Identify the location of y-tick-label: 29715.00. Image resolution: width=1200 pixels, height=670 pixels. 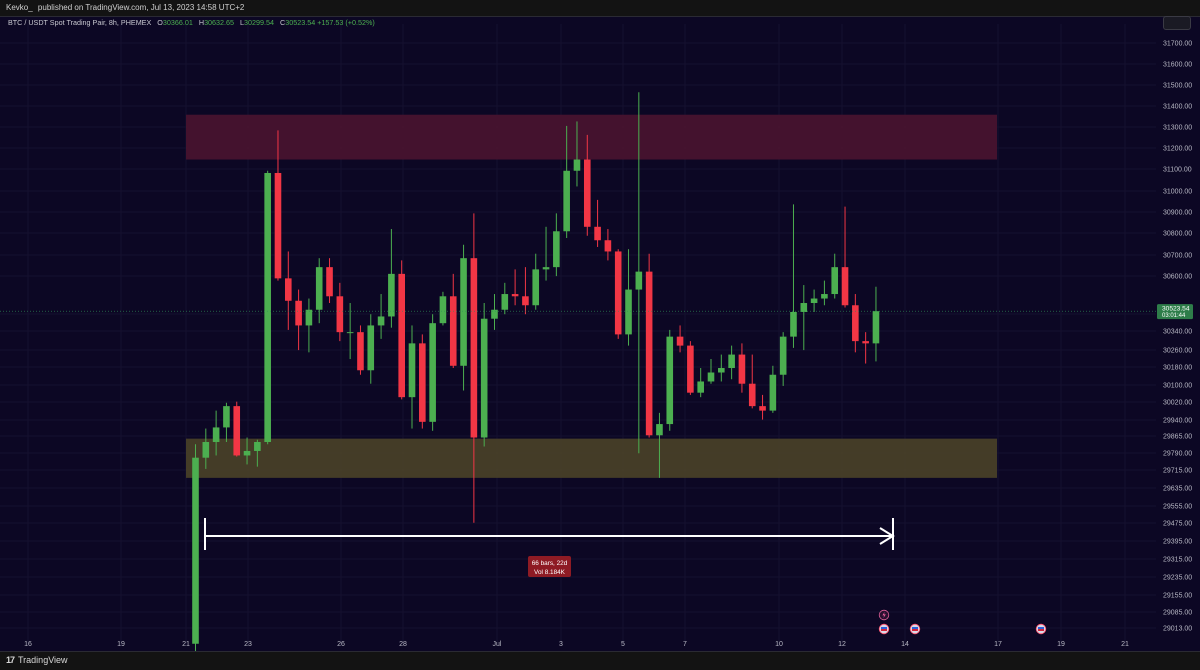
(1177, 471).